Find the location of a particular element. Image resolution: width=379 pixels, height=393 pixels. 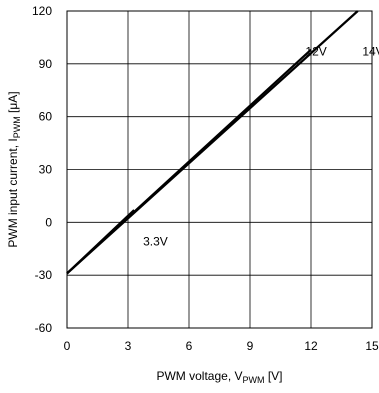

y-tick-label: -60 is located at coordinates (44, 328).